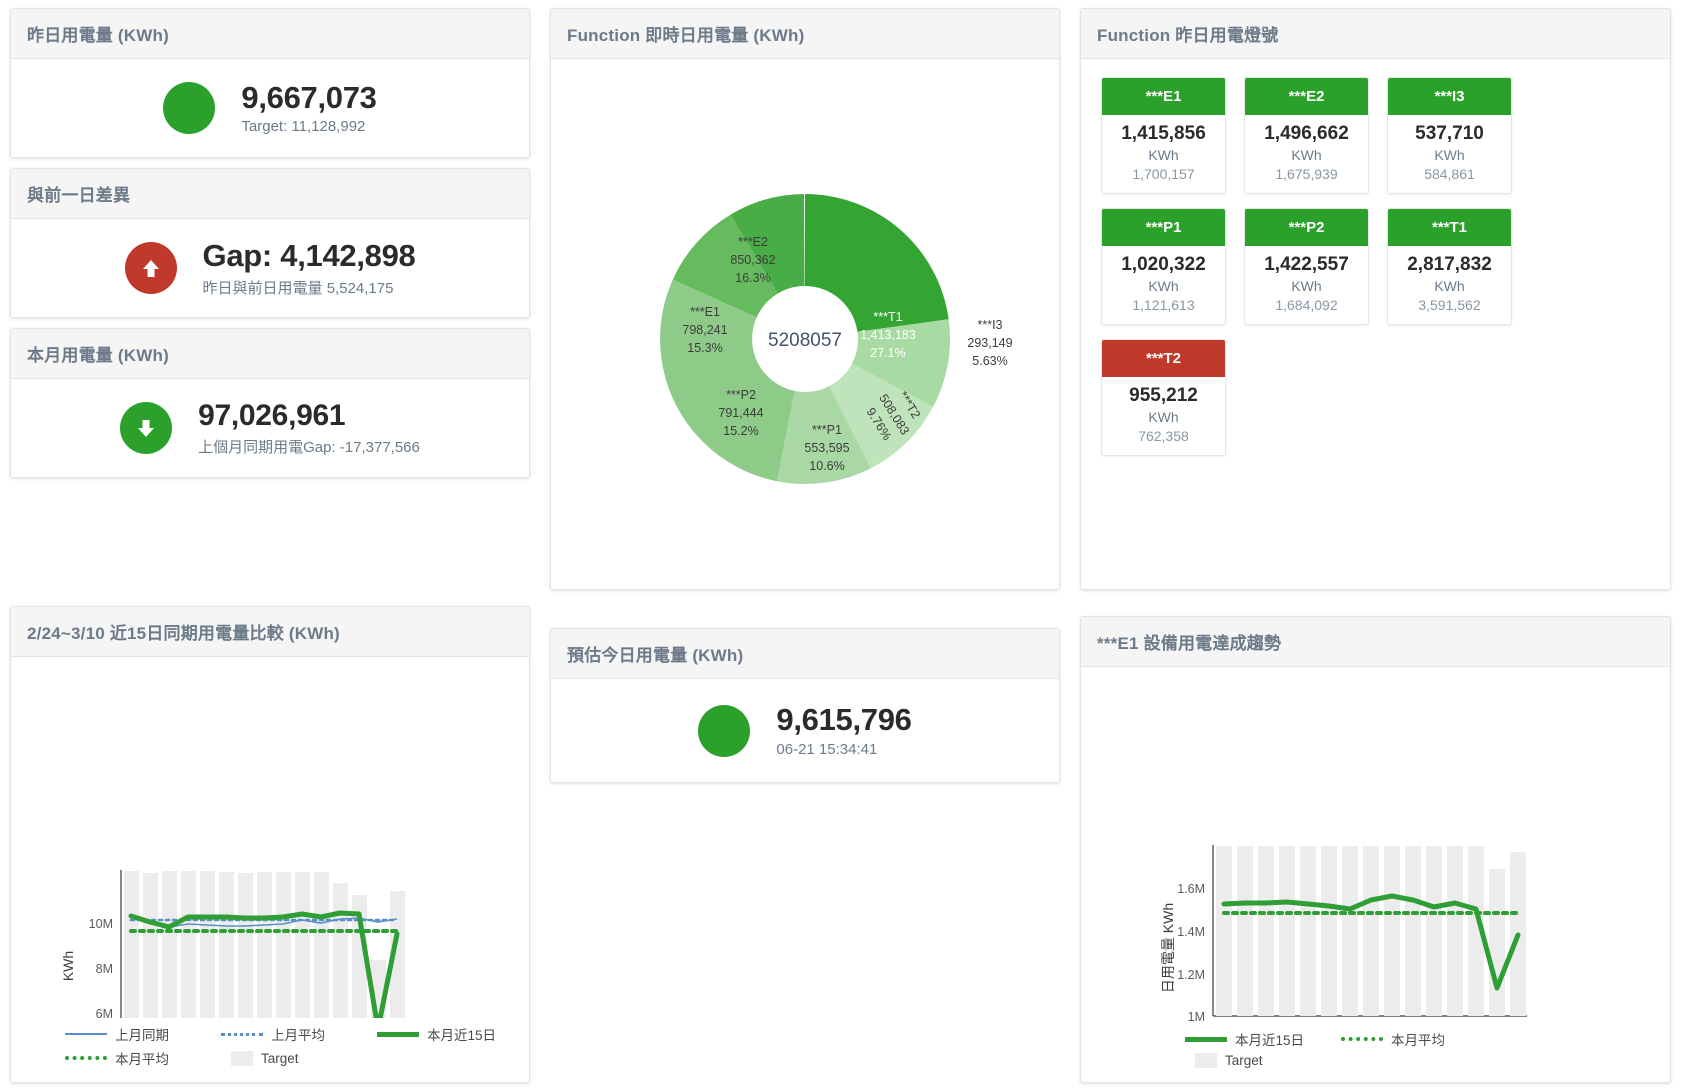 This screenshot has height=1091, width=1681. What do you see at coordinates (1196, 1016) in the screenshot?
I see `svg-text: 1M` at bounding box center [1196, 1016].